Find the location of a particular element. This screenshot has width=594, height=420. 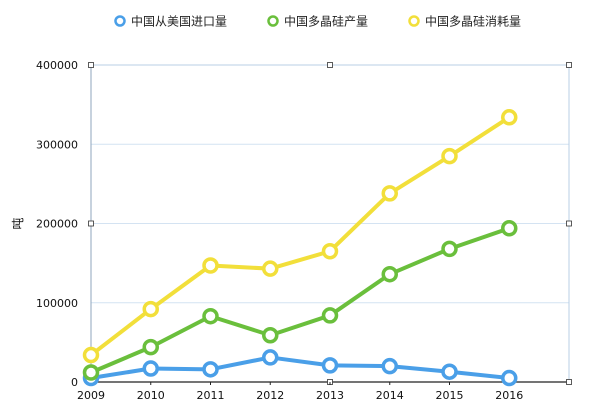

x-tick-label: 2010 is located at coordinates (151, 395).